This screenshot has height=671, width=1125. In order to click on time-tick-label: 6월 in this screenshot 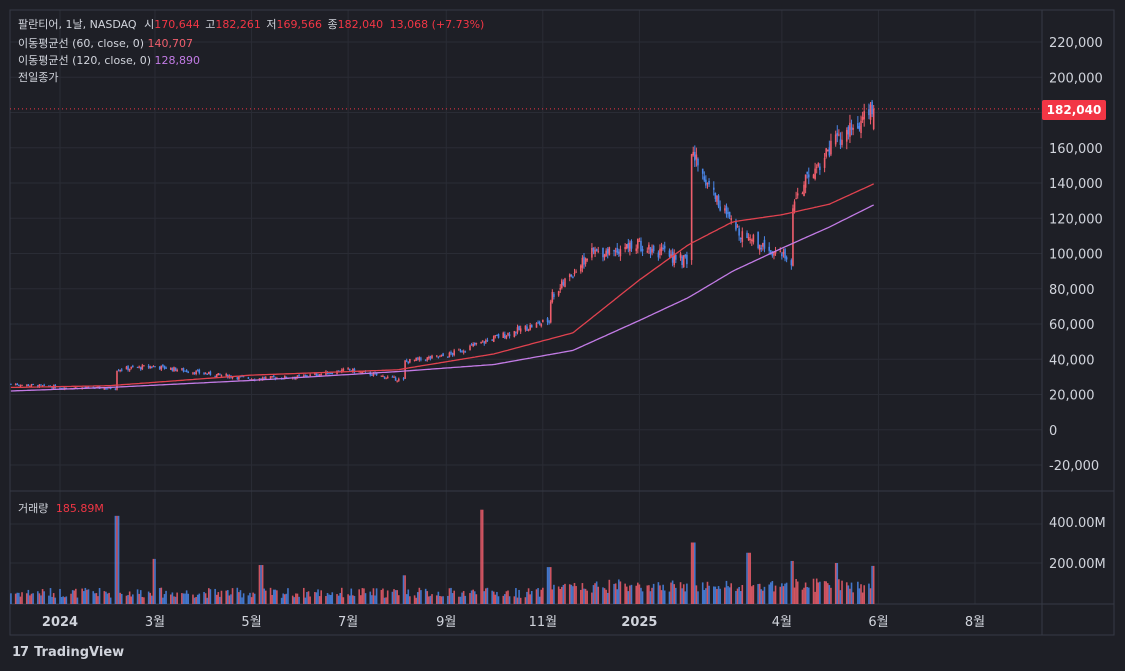, I will do `click(878, 622)`.